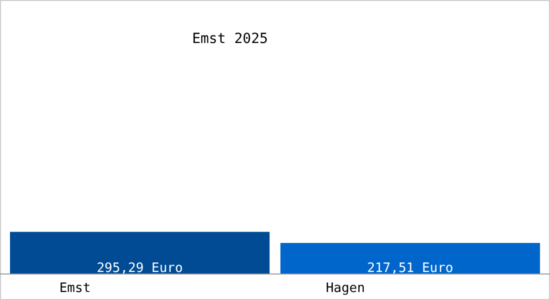  What do you see at coordinates (139, 268) in the screenshot?
I see `data-label: 295,29 Euro` at bounding box center [139, 268].